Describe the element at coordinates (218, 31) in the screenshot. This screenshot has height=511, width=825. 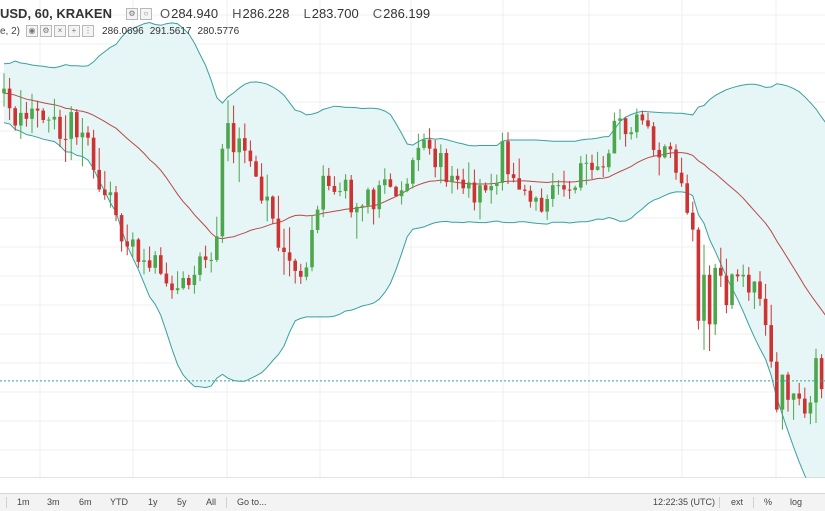
I see `bb-lower-value: 280.5776` at that location.